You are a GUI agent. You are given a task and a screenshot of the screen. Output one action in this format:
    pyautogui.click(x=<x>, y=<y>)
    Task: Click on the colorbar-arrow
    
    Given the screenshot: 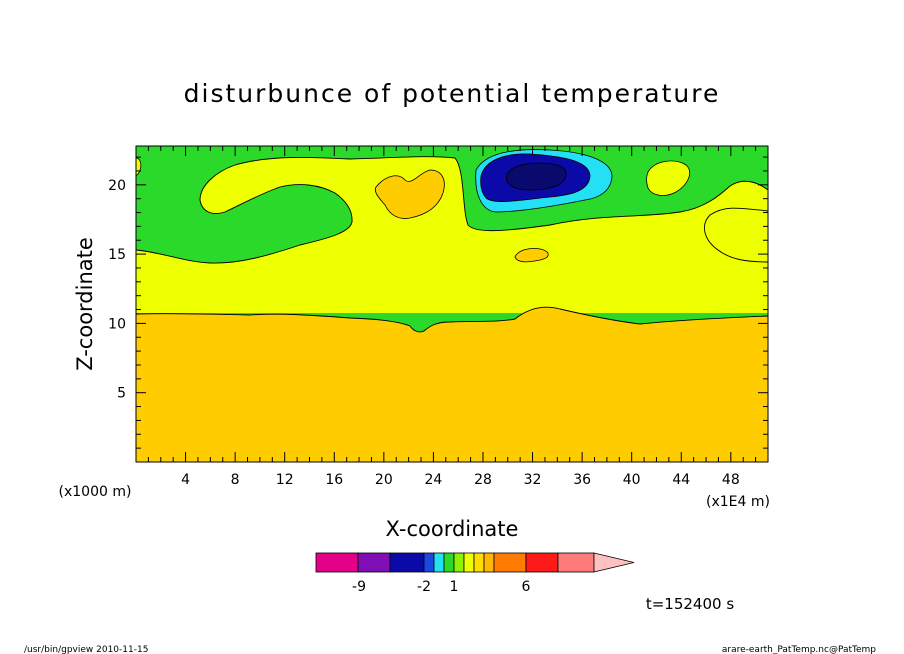 What is the action you would take?
    pyautogui.click(x=614, y=562)
    